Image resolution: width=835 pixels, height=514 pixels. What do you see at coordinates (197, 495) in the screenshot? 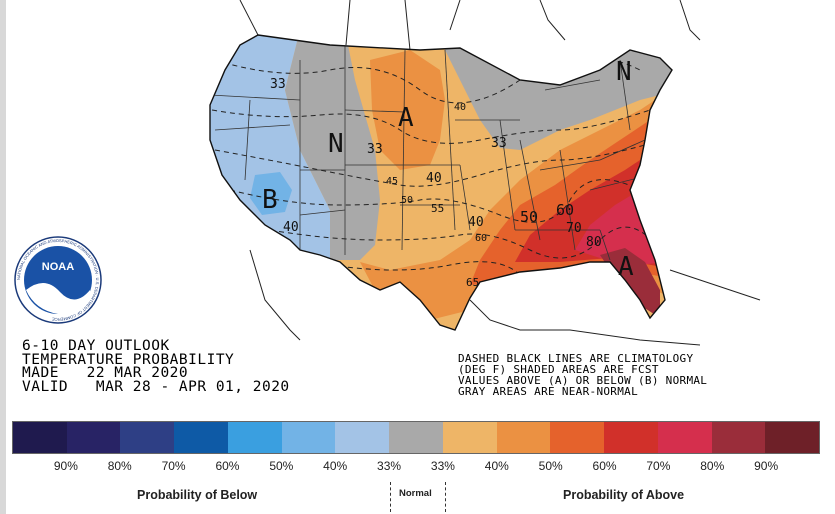
I see `probability-below-caption: Probability of Below` at bounding box center [197, 495].